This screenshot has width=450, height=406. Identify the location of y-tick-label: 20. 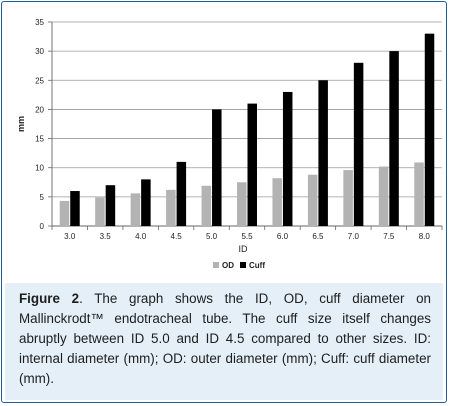
(39, 109).